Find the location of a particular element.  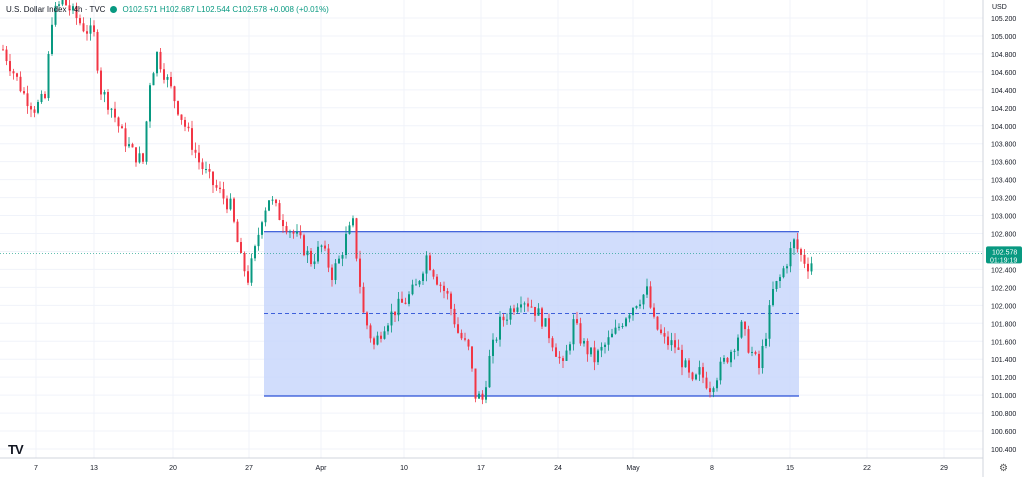

last-price-badge is located at coordinates (1004, 255).